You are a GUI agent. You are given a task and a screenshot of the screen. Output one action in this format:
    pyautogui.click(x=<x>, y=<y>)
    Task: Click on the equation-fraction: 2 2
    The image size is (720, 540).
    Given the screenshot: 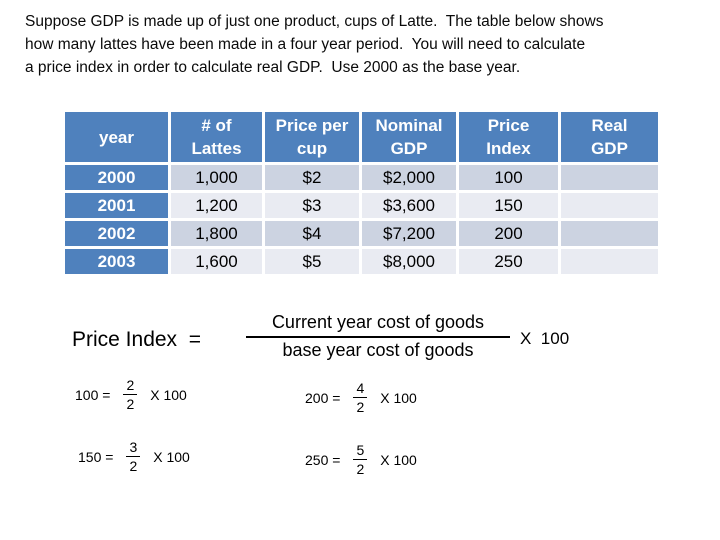 What is the action you would take?
    pyautogui.click(x=130, y=395)
    